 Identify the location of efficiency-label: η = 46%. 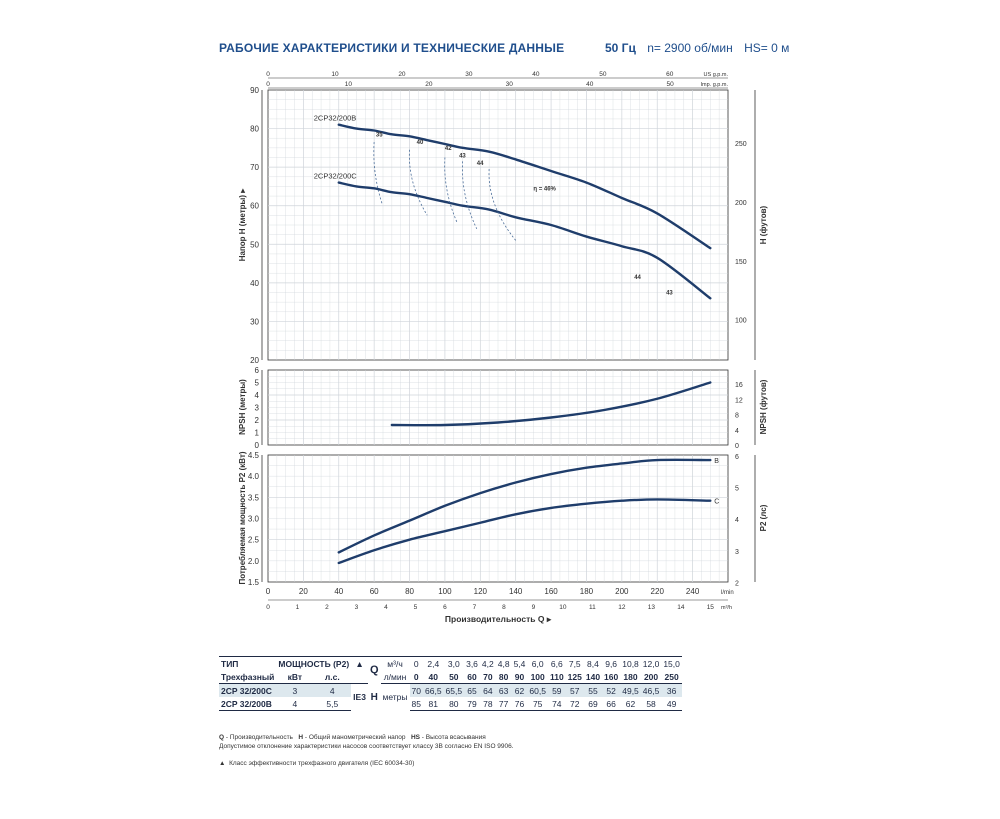
(544, 189).